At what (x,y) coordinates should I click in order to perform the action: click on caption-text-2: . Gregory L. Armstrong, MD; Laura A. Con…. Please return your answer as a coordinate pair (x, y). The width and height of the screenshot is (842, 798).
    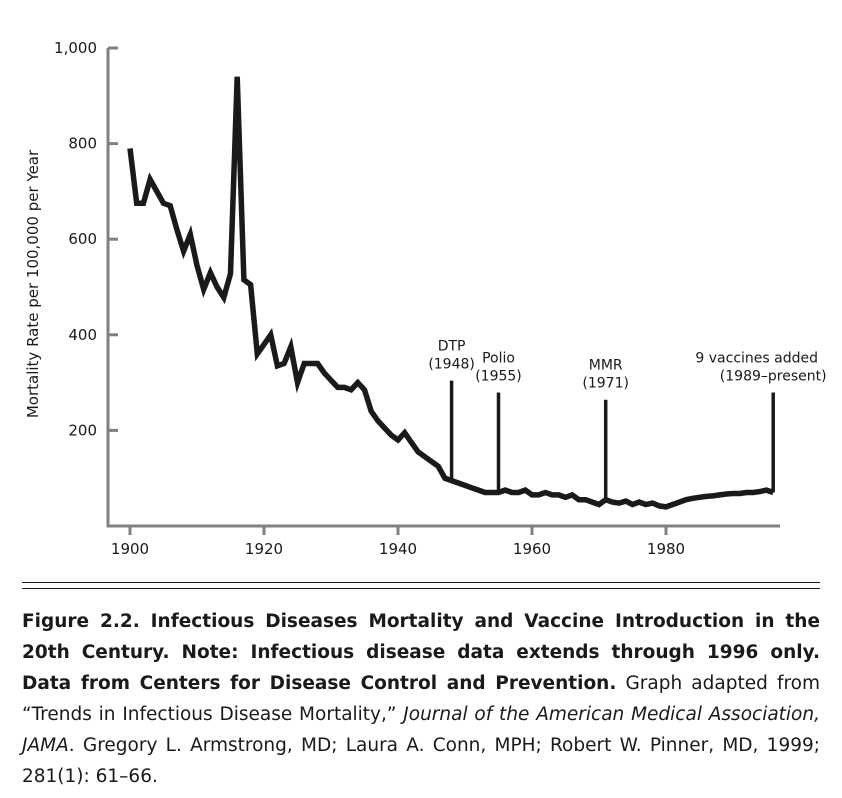
    Looking at the image, I should click on (421, 761).